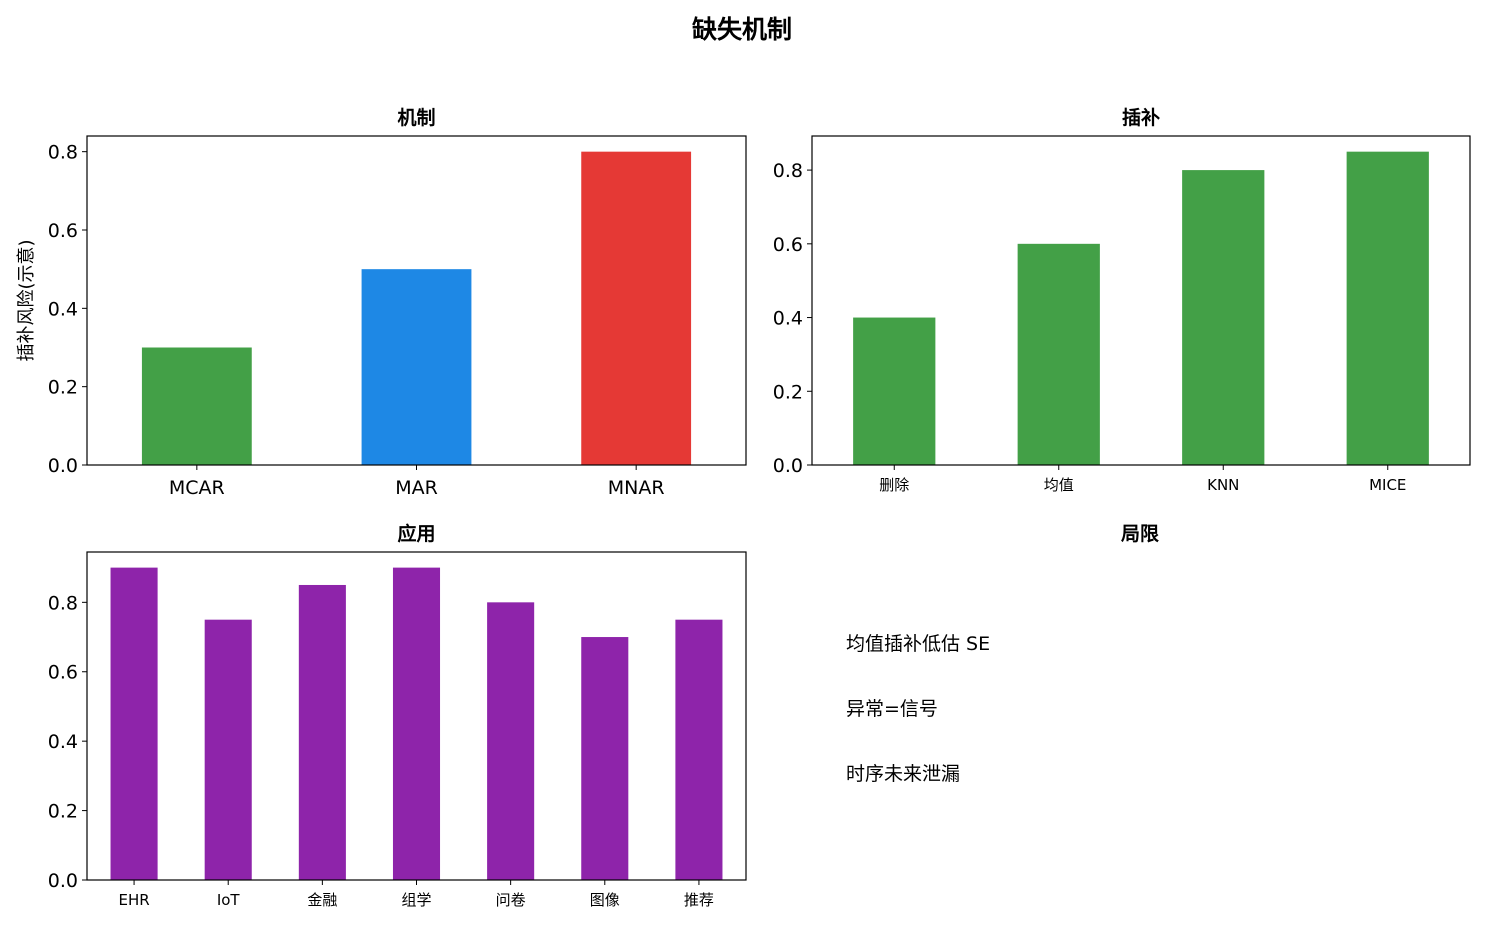 Image resolution: width=1485 pixels, height=925 pixels. What do you see at coordinates (416, 488) in the screenshot?
I see `x-tick-label: MAR` at bounding box center [416, 488].